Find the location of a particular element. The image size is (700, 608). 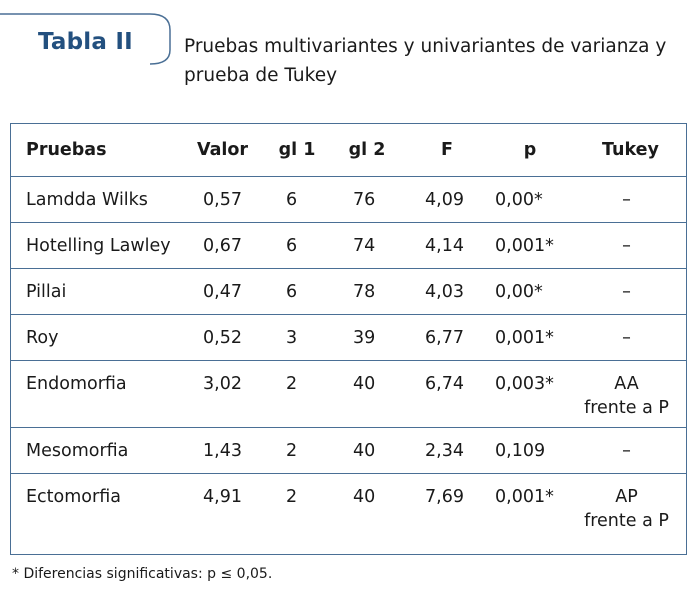

cell-prueba: Ectomorfia is located at coordinates (73, 497).